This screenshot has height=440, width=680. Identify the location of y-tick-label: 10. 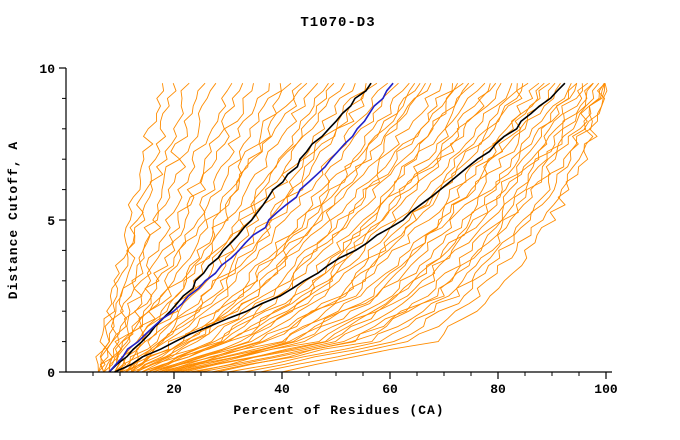
(47, 69).